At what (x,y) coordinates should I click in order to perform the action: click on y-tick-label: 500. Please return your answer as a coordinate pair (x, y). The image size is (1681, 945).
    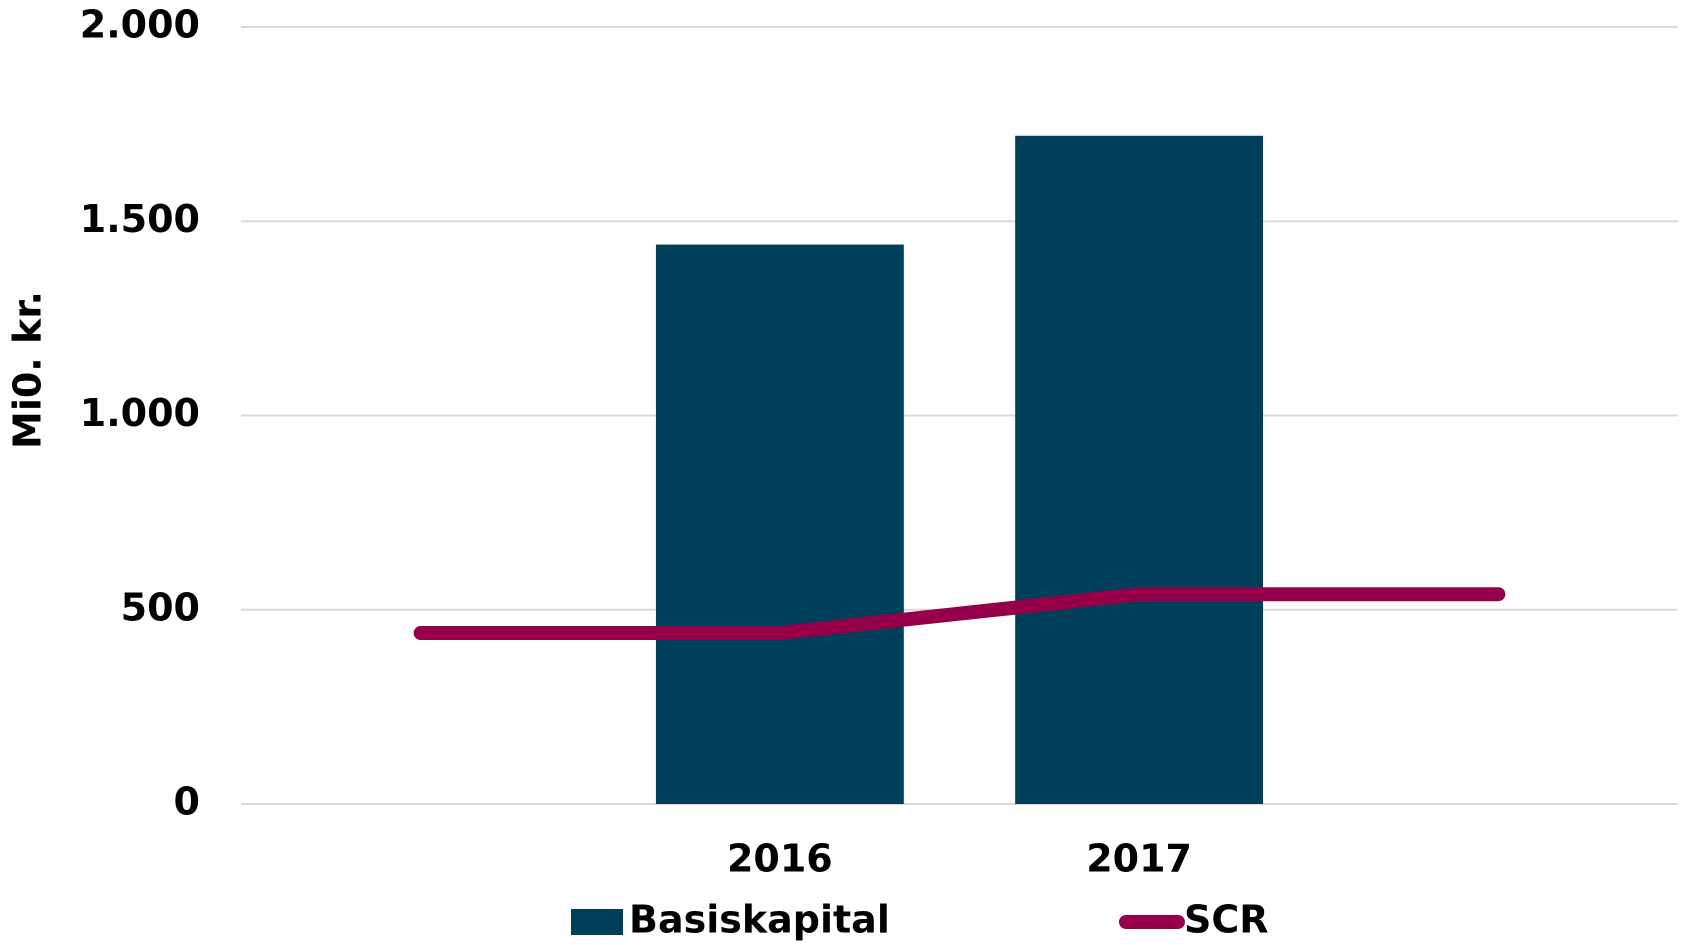
    Looking at the image, I should click on (160, 607).